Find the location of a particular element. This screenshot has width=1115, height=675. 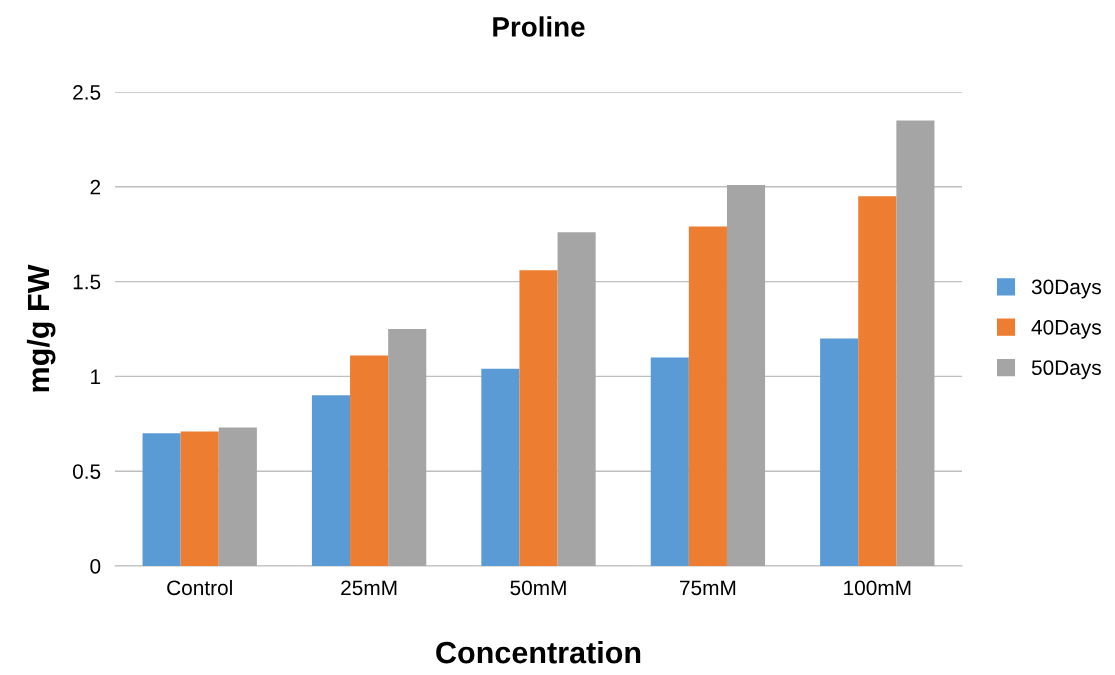

y-tick-label: 2.5 is located at coordinates (87, 92).